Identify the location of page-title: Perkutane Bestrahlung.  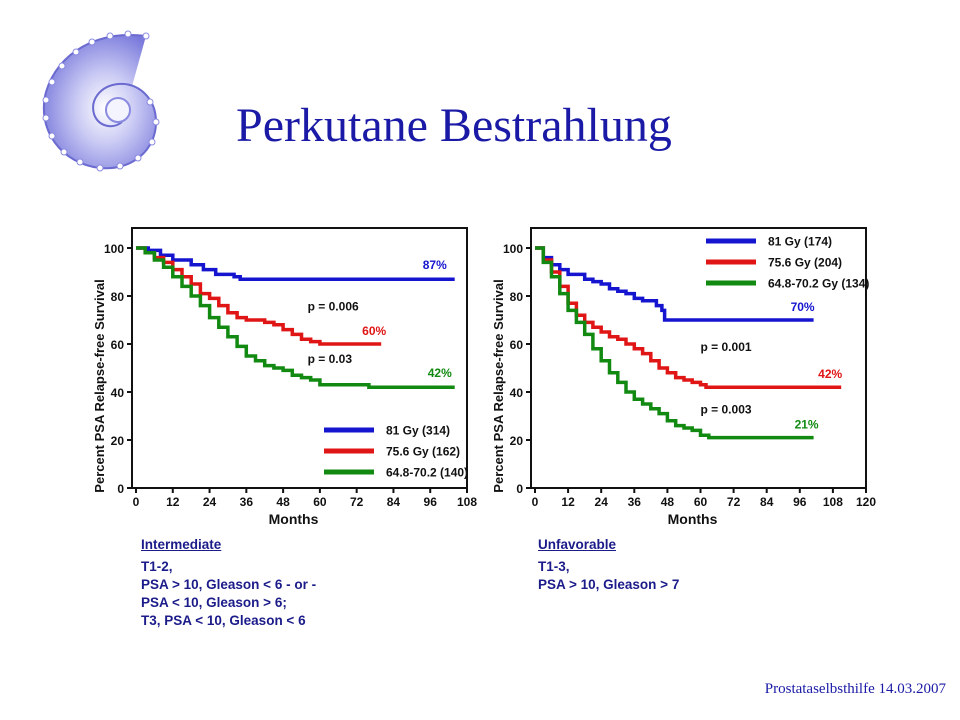
(454, 125).